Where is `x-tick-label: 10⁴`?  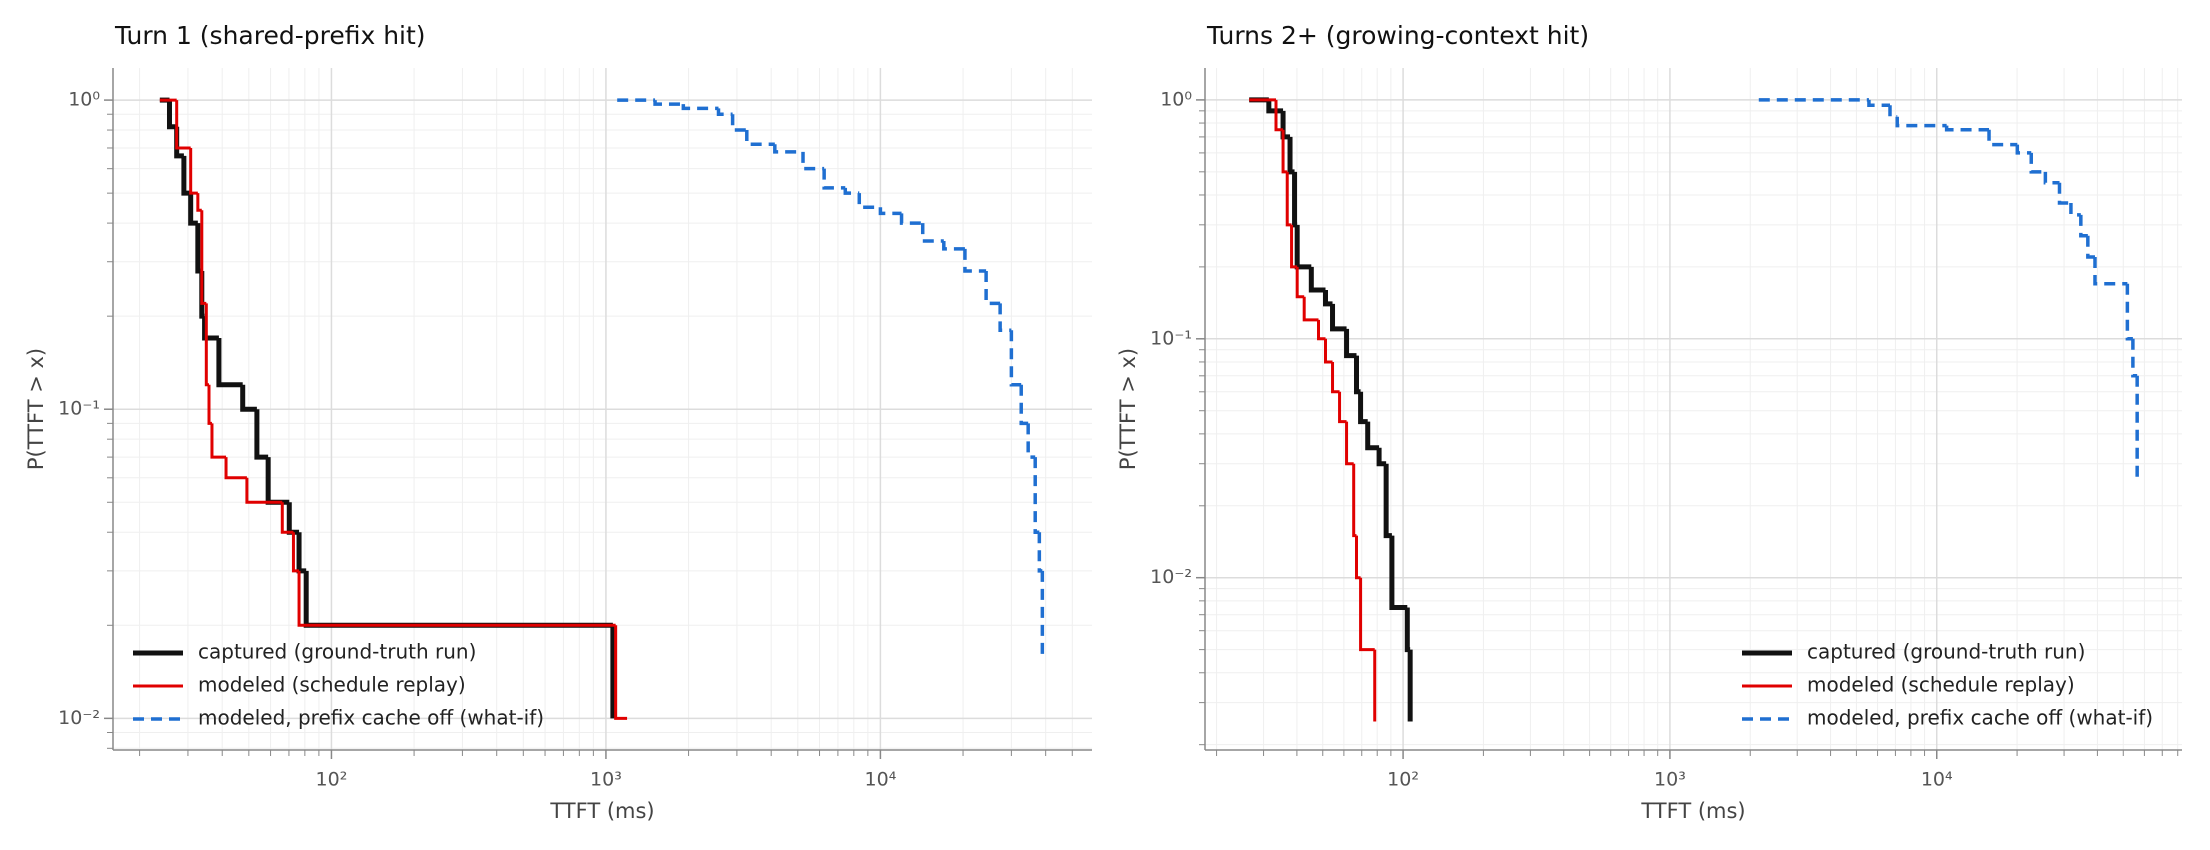 x-tick-label: 10⁴ is located at coordinates (1937, 780).